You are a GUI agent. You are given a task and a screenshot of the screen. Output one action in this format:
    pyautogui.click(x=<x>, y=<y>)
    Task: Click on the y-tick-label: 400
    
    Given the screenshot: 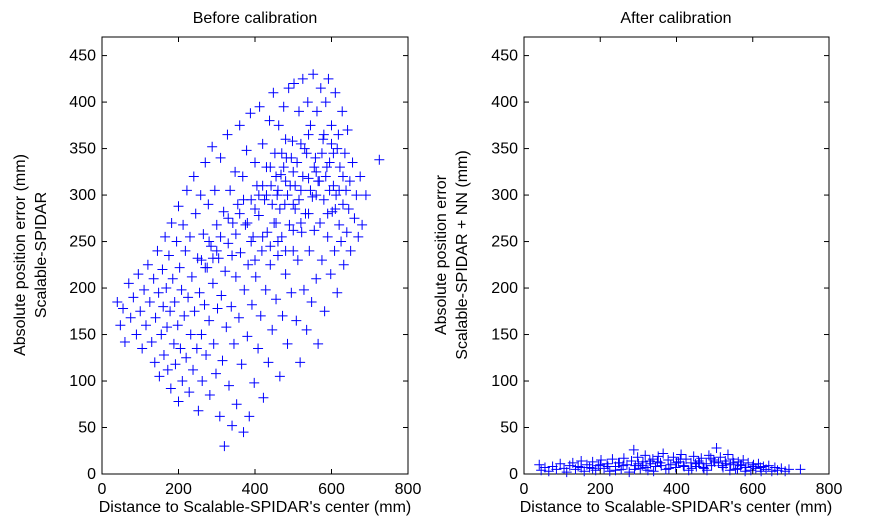 What is the action you would take?
    pyautogui.click(x=82, y=102)
    